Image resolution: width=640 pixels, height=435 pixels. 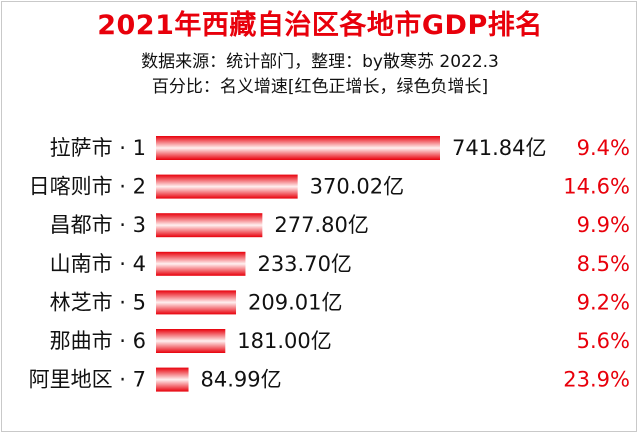 I want to click on value-label: 84.99亿, so click(x=241, y=380).